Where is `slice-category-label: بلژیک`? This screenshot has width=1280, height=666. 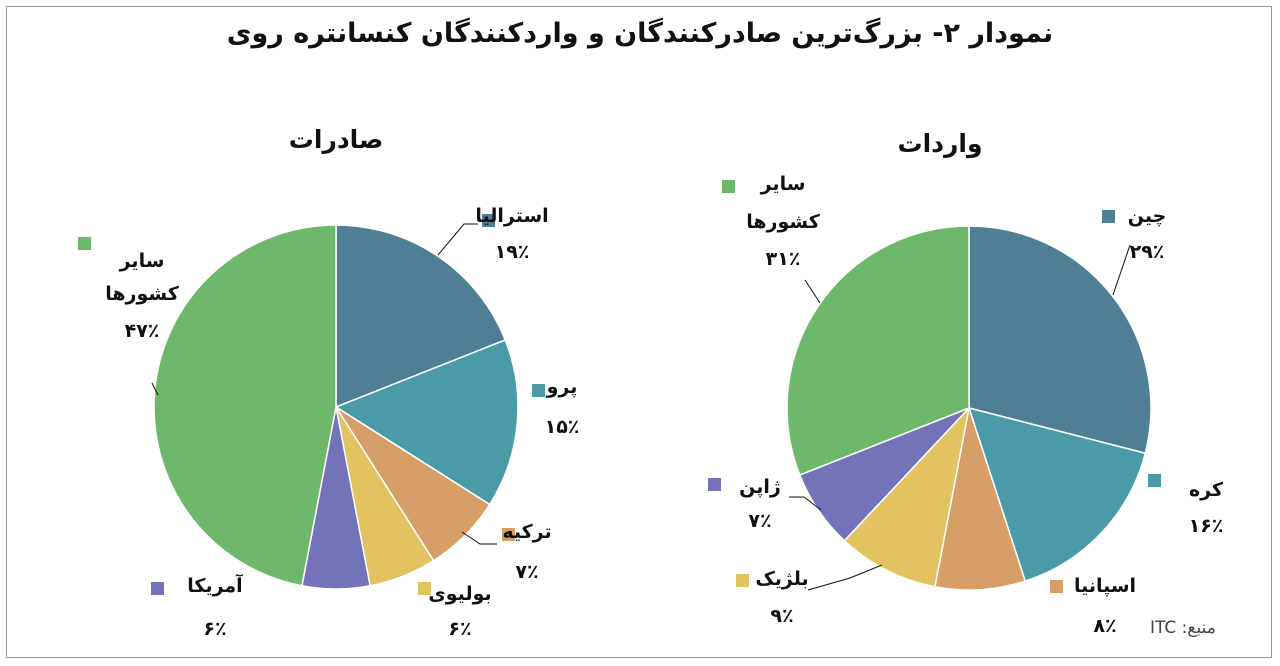
slice-category-label: بلژیک is located at coordinates (781, 579).